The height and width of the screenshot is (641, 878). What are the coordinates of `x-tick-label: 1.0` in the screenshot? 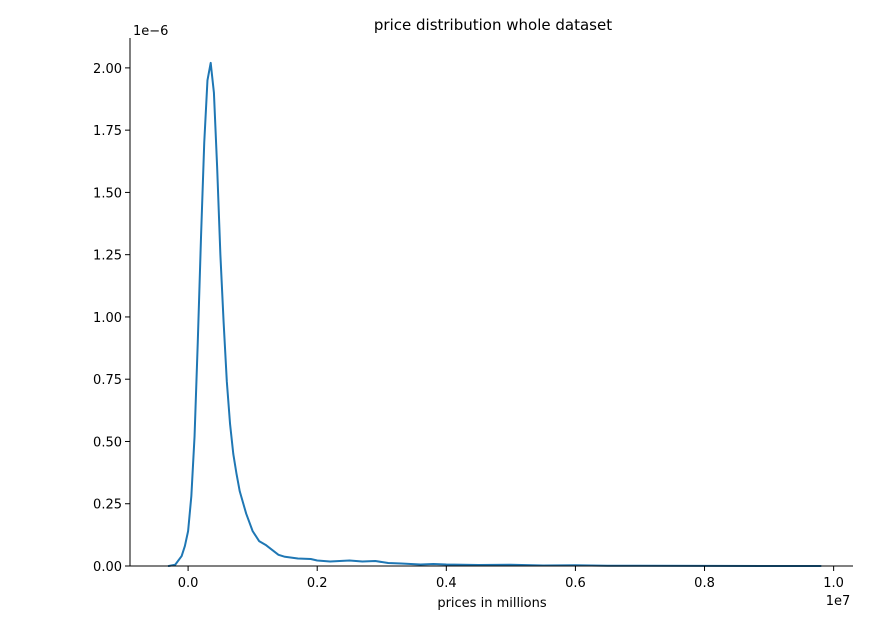 It's located at (833, 583).